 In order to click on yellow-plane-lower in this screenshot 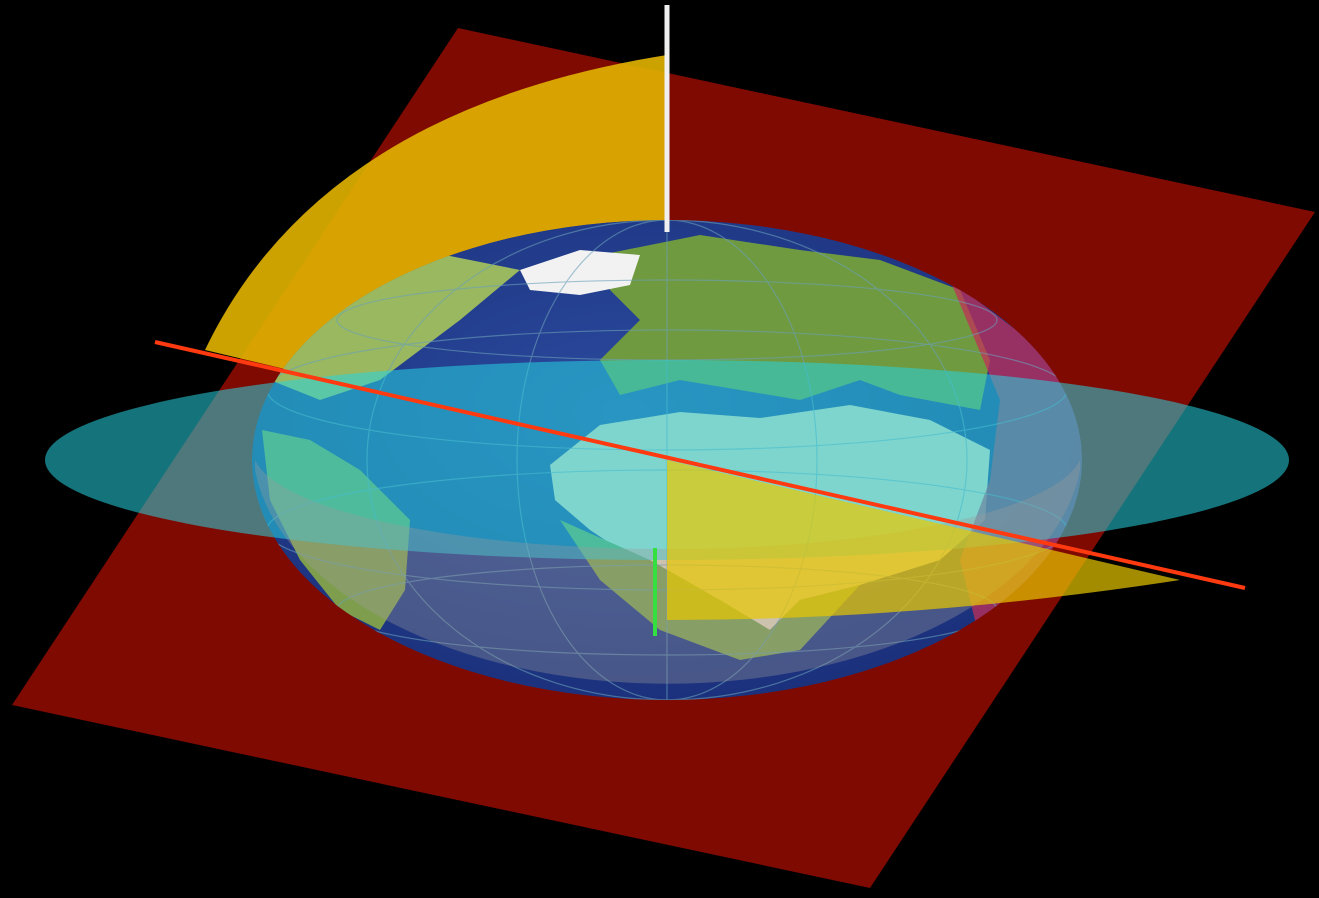, I will do `click(923, 540)`.